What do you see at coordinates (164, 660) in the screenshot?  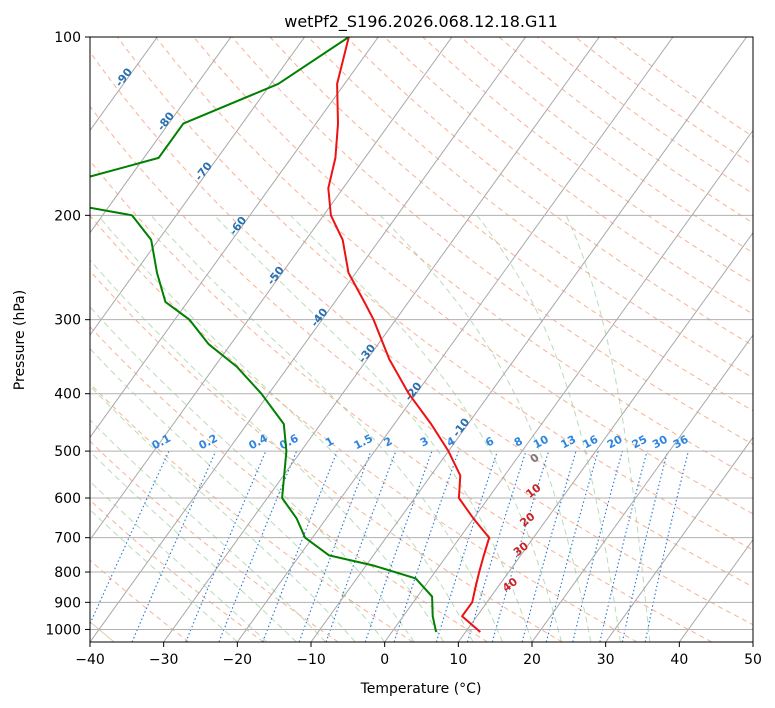 I see `x-tick-label: −30` at bounding box center [164, 660].